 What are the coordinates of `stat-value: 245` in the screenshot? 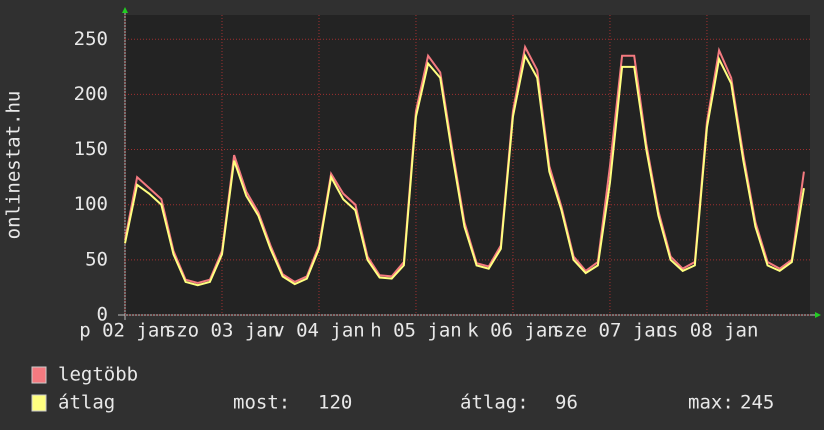 It's located at (757, 403).